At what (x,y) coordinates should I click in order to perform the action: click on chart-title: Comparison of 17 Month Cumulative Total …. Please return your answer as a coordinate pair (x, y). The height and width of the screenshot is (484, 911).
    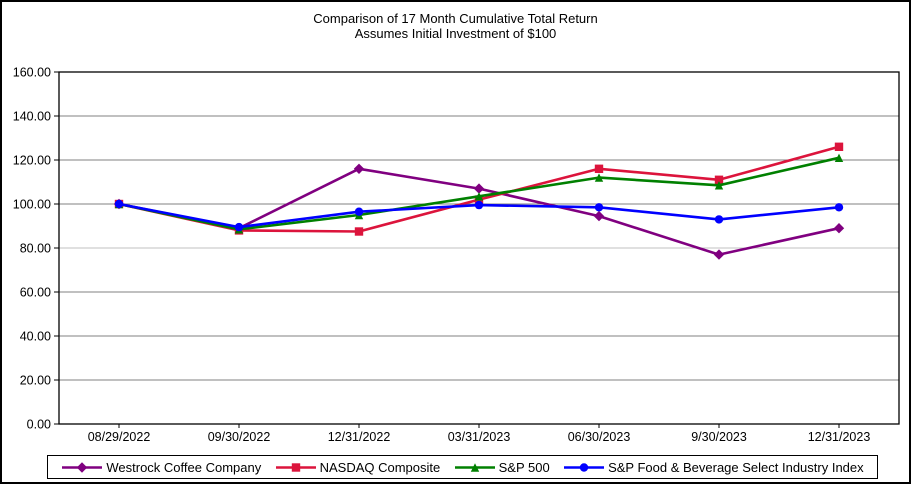
    Looking at the image, I should click on (455, 26).